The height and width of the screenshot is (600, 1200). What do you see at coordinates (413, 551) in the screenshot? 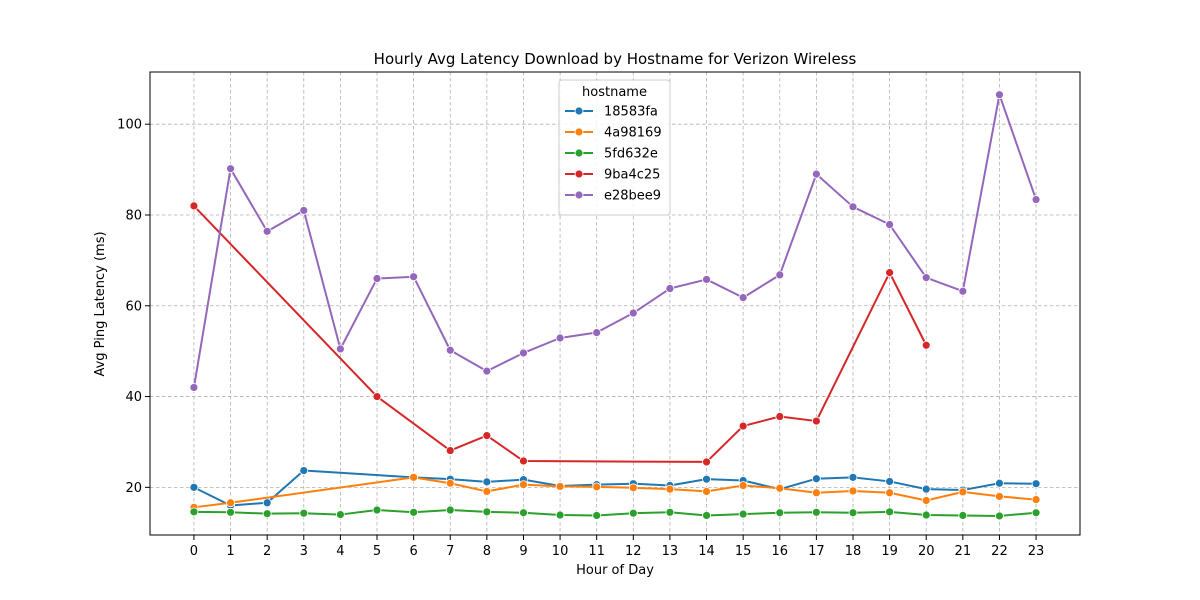
I see `x-tick-label: 6` at bounding box center [413, 551].